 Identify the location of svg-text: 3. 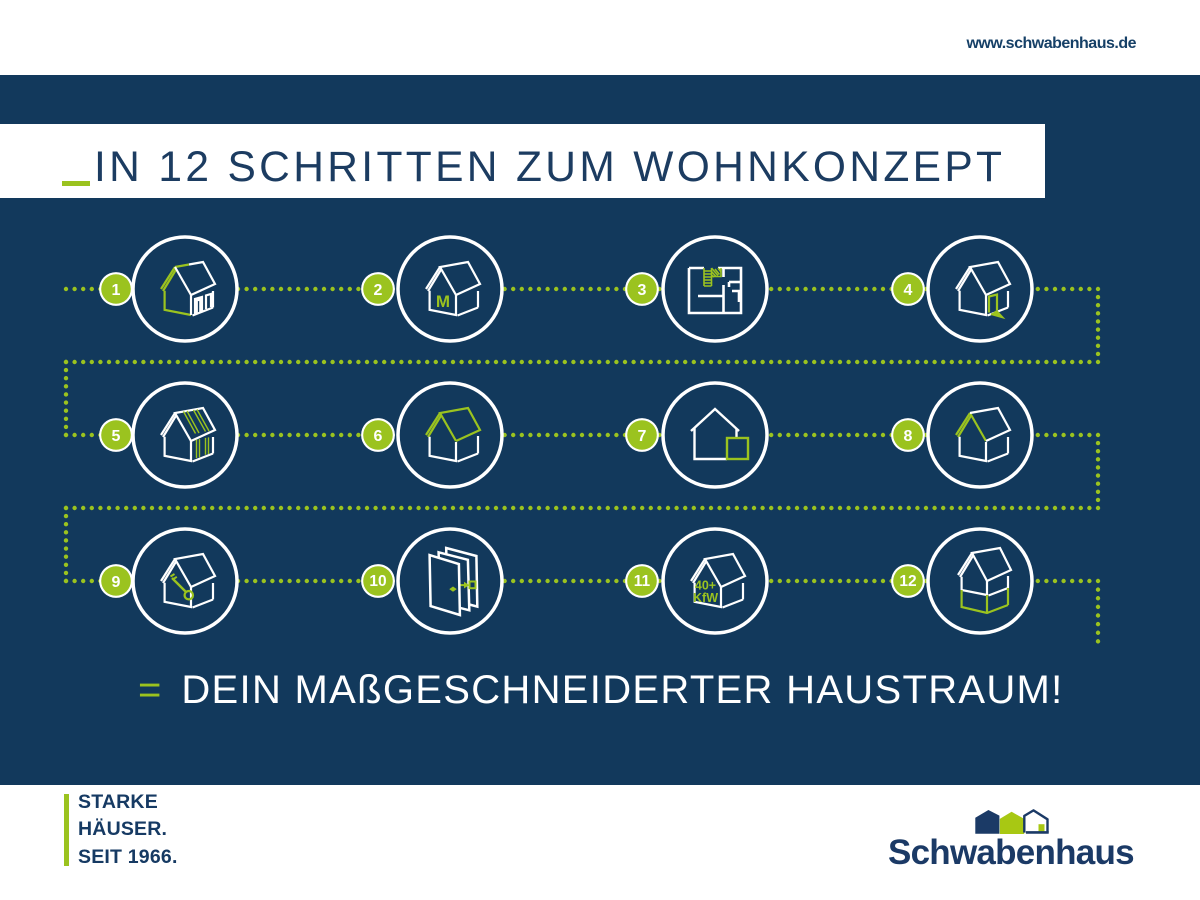
(642, 290).